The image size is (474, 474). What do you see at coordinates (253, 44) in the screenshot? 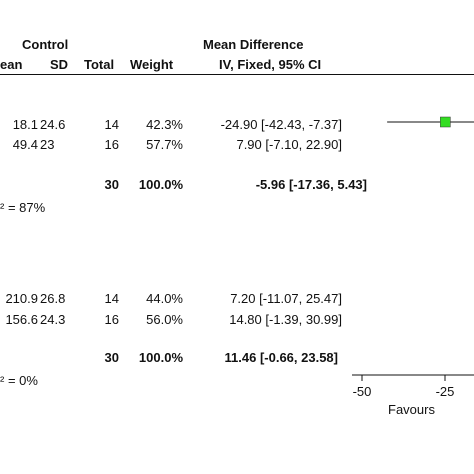
I see `mean-difference-header: Mean Difference` at bounding box center [253, 44].